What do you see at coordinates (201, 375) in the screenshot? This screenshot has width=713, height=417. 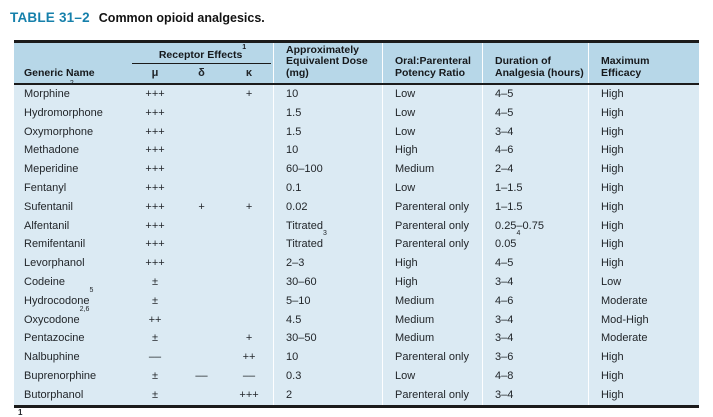 I see `cell-delta: ––` at bounding box center [201, 375].